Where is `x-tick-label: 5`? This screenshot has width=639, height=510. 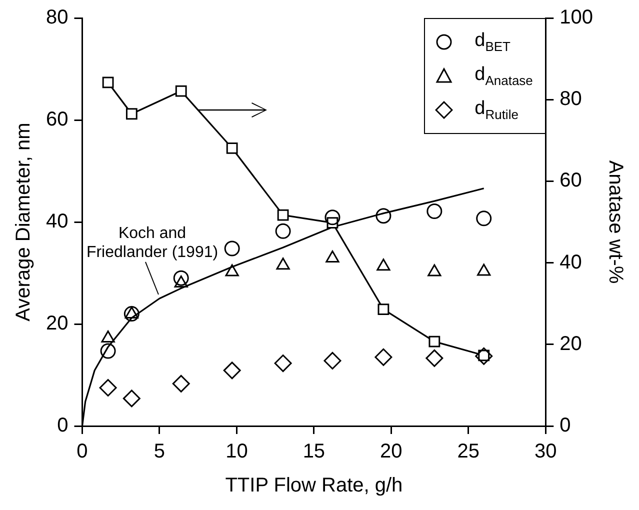
x-tick-label: 5 is located at coordinates (160, 451).